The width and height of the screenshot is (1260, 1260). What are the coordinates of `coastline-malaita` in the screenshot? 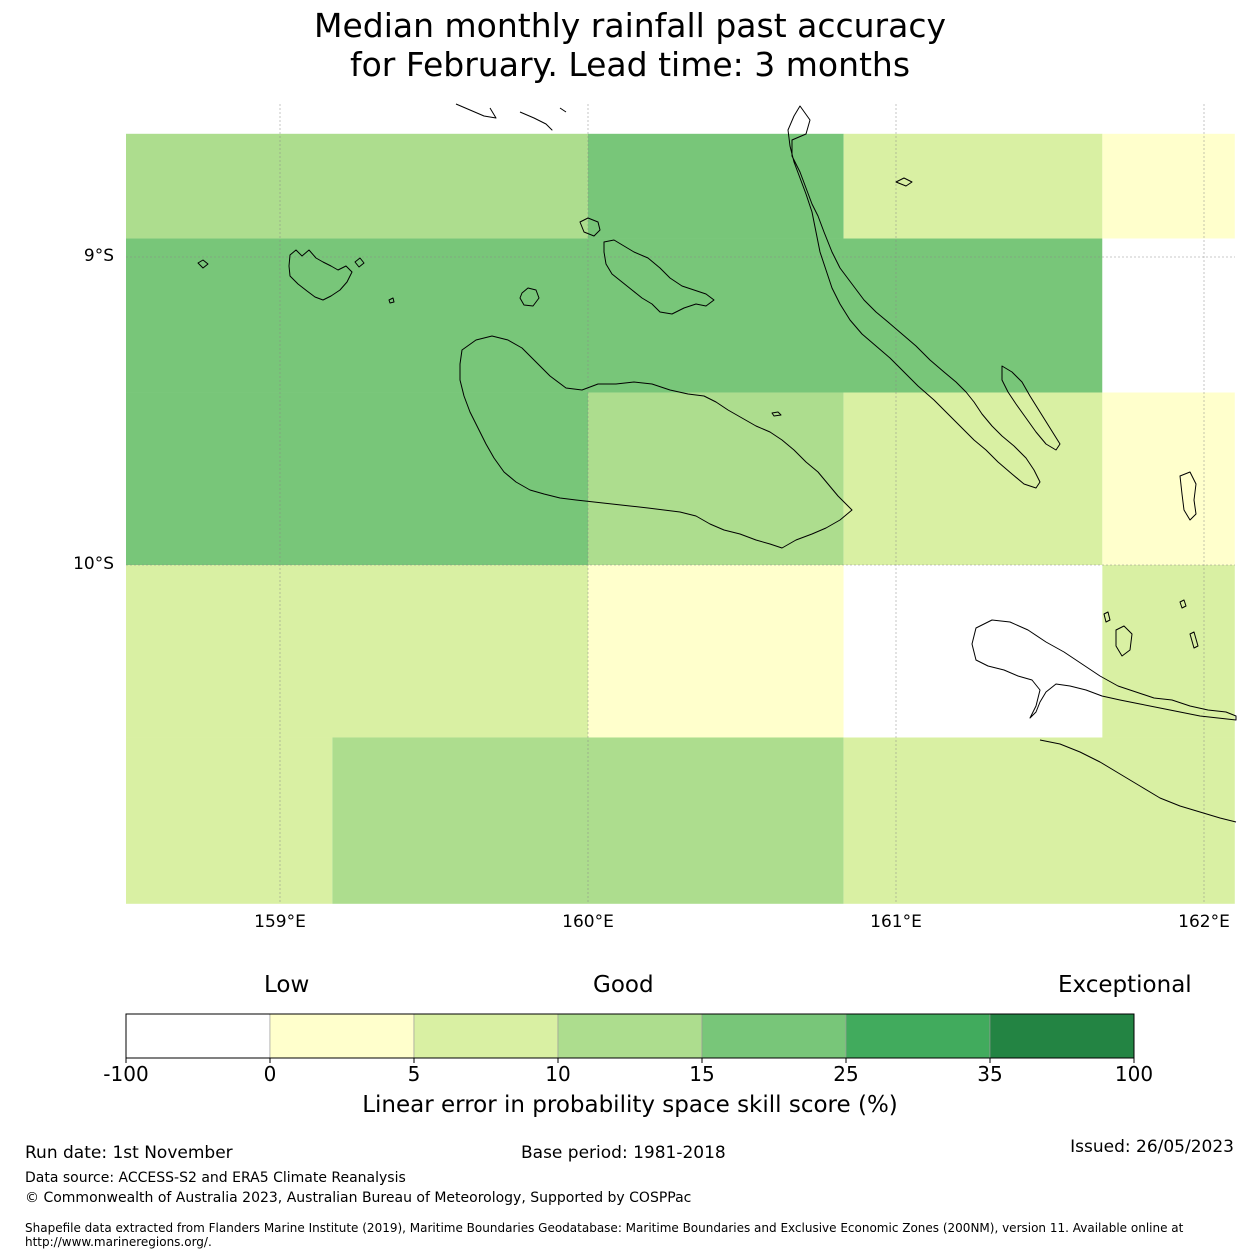 It's located at (914, 297).